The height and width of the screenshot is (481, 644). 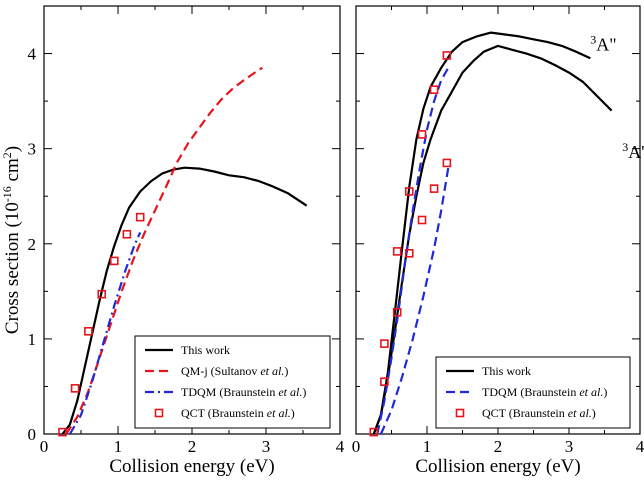 What do you see at coordinates (603, 44) in the screenshot?
I see `curve-annotation: 3A"` at bounding box center [603, 44].